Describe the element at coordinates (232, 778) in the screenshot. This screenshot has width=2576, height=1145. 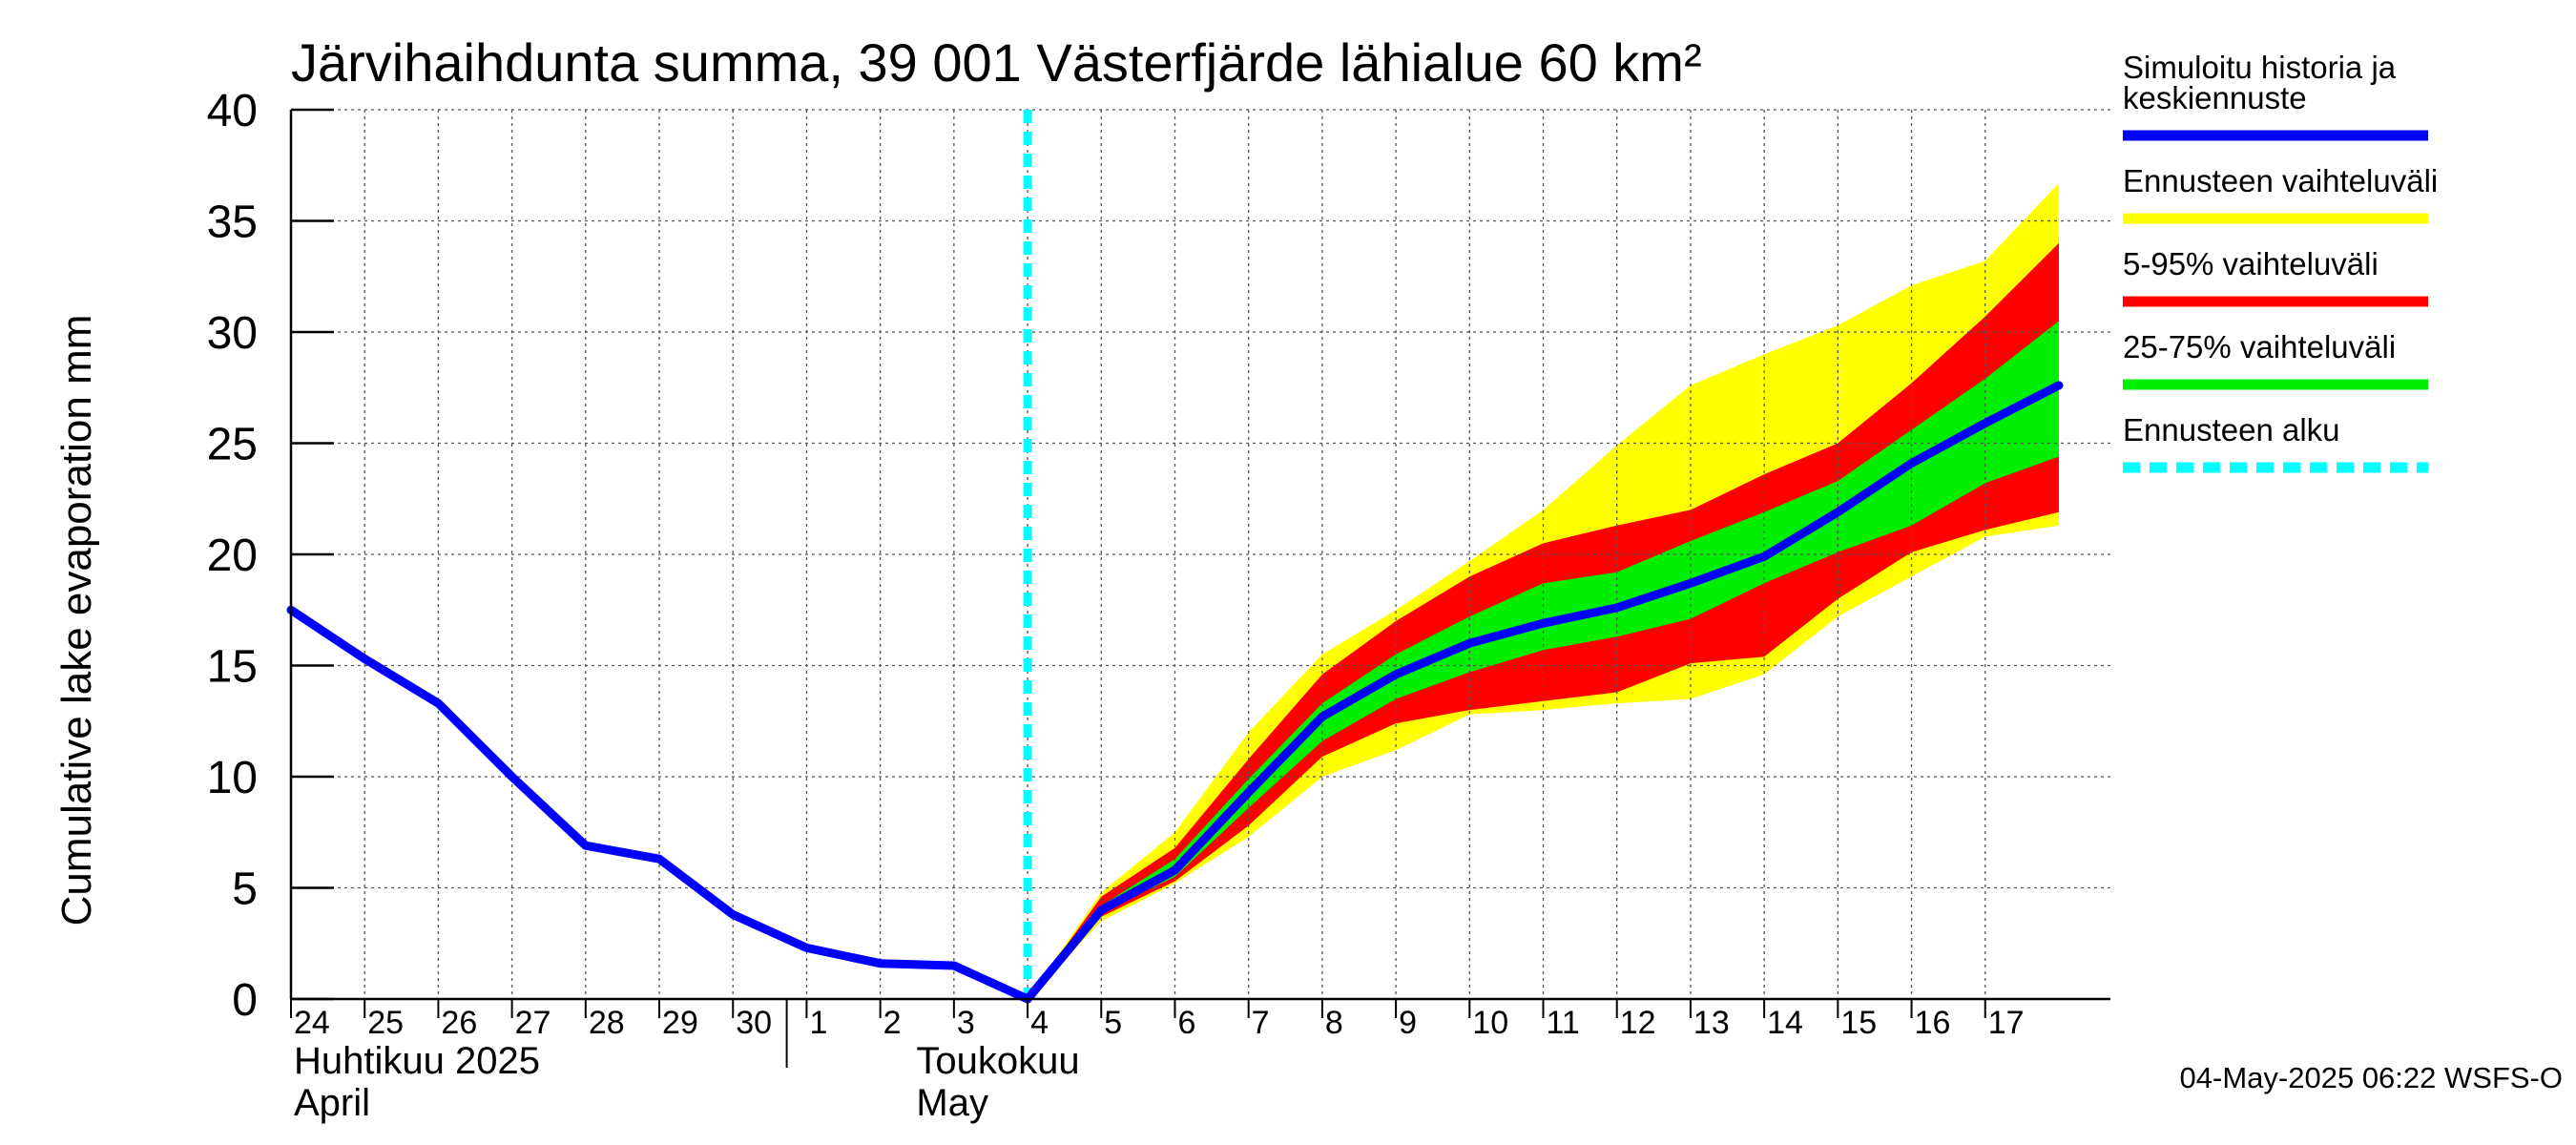
I see `y-tick-label: 10` at that location.